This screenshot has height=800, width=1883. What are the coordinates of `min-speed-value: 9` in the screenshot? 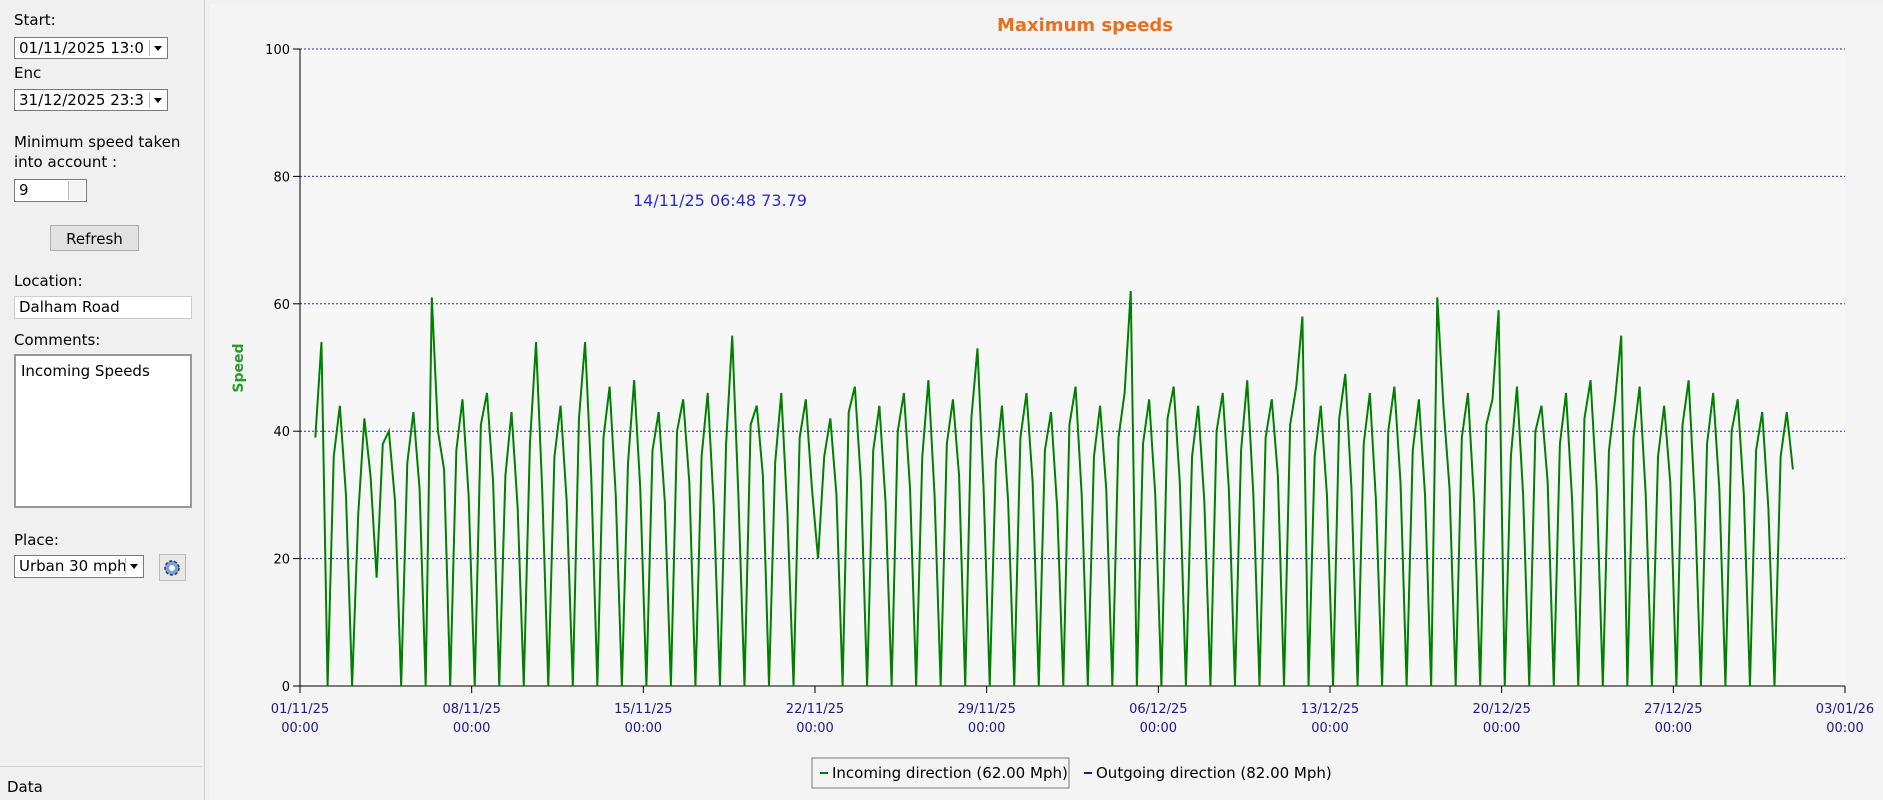 It's located at (24, 190).